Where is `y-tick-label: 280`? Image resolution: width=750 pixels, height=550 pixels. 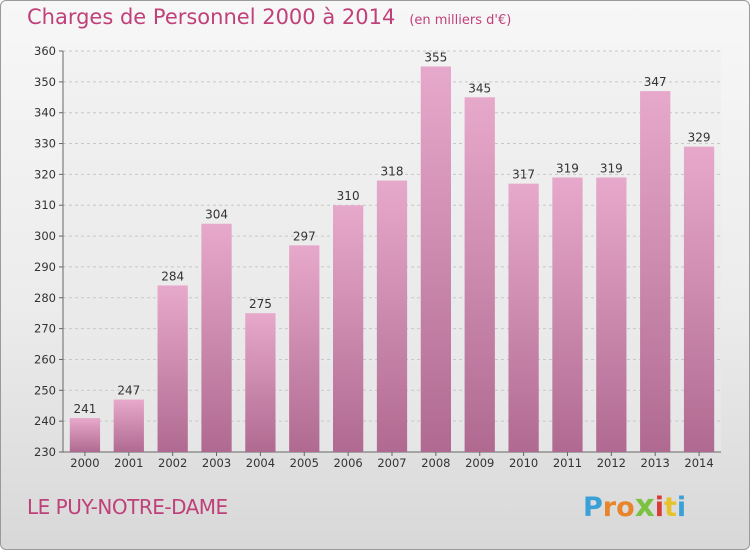
y-tick-label: 280 is located at coordinates (45, 298).